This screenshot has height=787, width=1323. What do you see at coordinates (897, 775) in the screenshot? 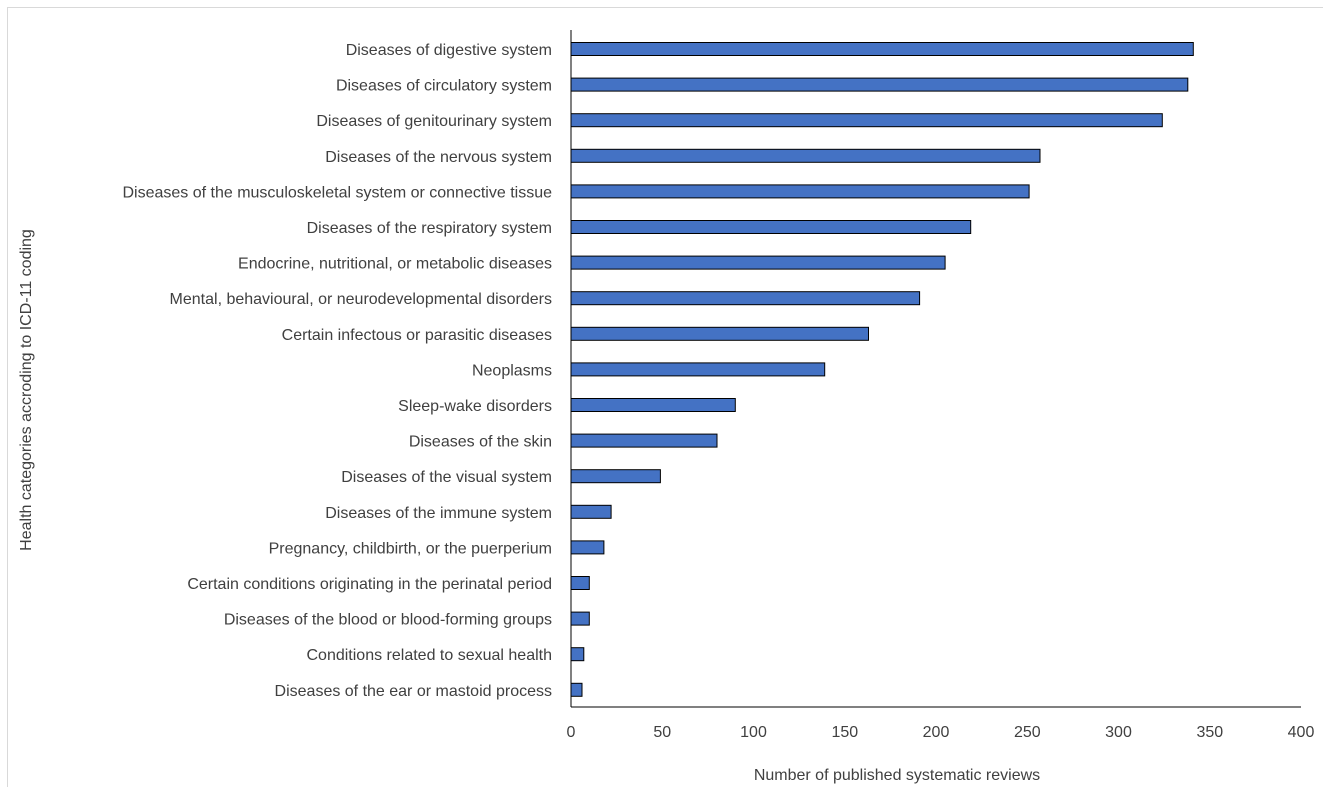
I see `x-axis-title: Number of published systematic reviews` at bounding box center [897, 775].